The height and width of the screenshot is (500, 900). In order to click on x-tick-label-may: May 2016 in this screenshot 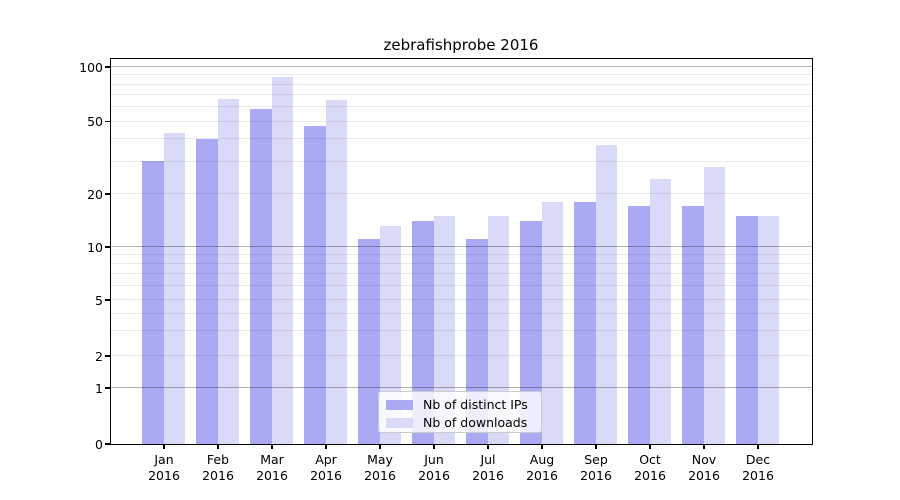, I will do `click(380, 467)`.